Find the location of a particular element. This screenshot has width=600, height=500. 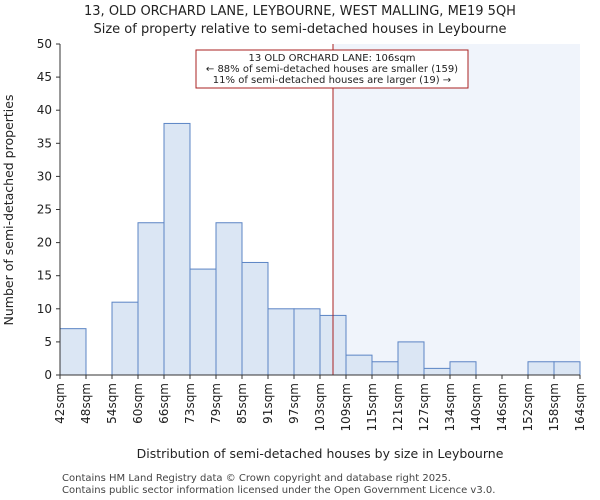

x-tick-label: 140sqm is located at coordinates (476, 407).